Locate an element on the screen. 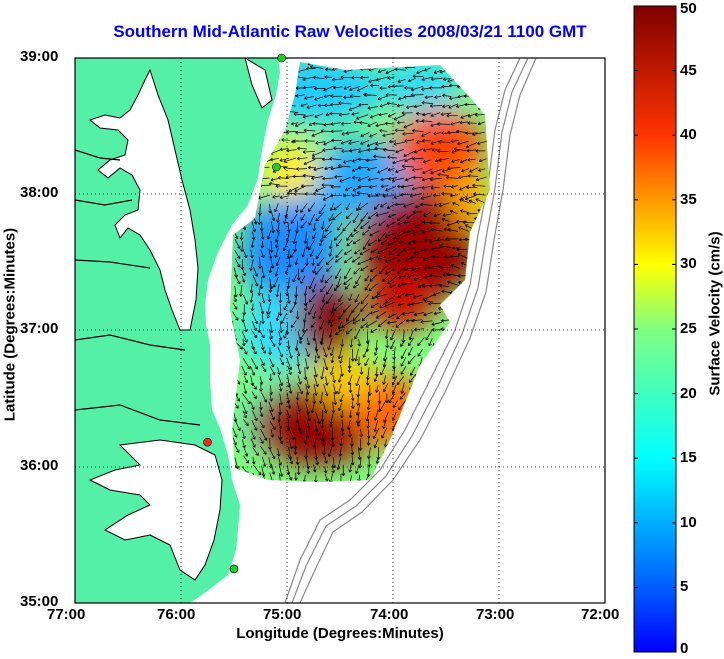 The height and width of the screenshot is (659, 724). x-axis-label: Longitude (Degrees:Minutes) is located at coordinates (340, 633).